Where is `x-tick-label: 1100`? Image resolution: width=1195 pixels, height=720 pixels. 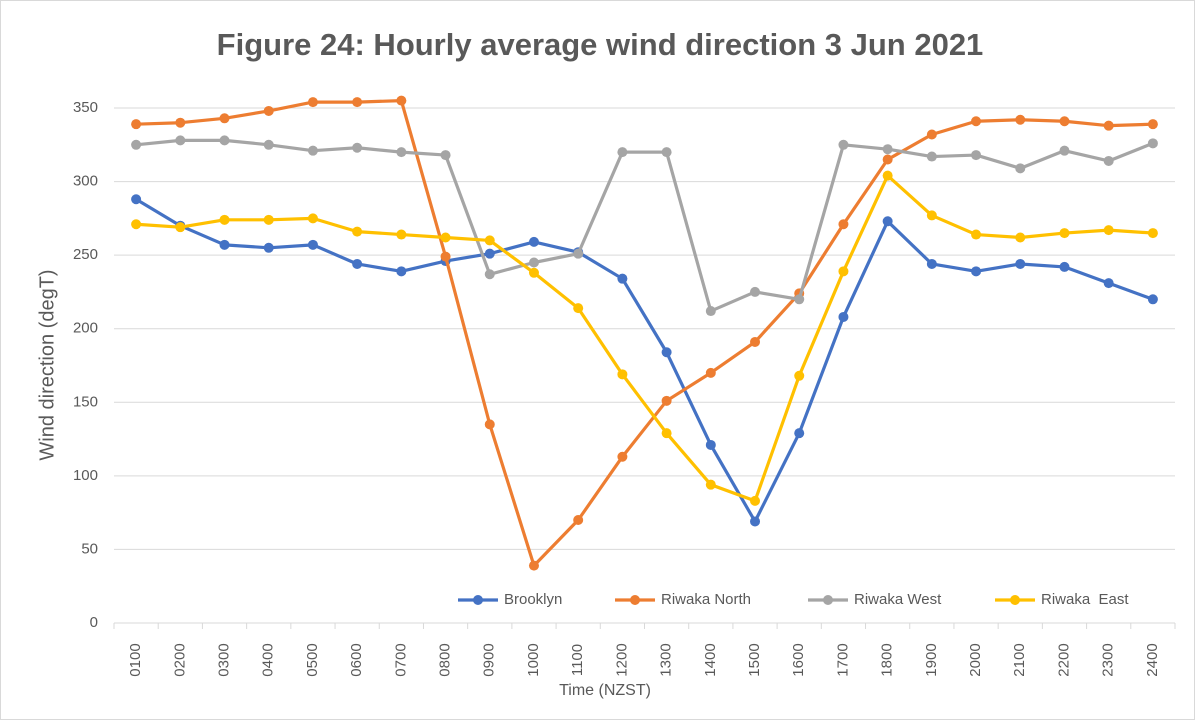
x-tick-label: 1100 is located at coordinates (577, 660).